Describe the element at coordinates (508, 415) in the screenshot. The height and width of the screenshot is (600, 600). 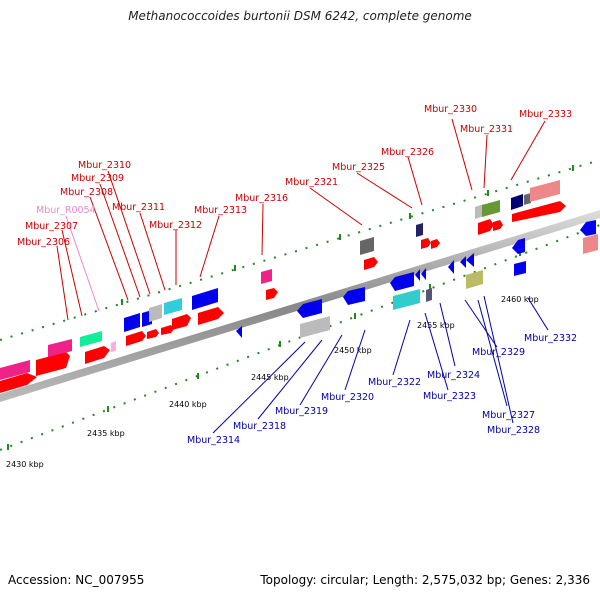
I see `gene-label: Mbur_2327` at that location.